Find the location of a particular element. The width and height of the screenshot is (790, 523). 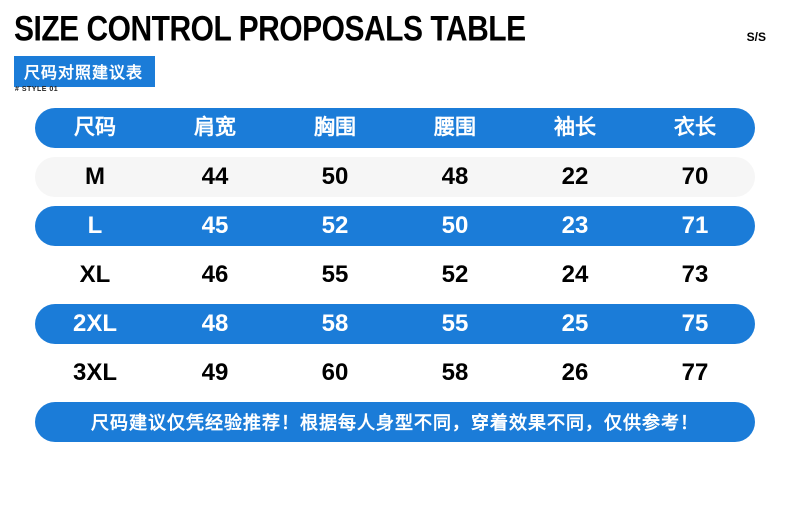

style-note: # STYLE 01 is located at coordinates (37, 89).